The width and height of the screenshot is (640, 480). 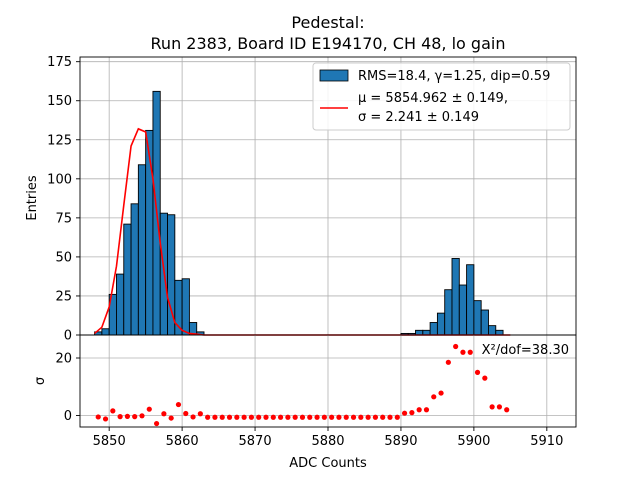 I want to click on top-y-tick-label: 150, so click(x=59, y=101).